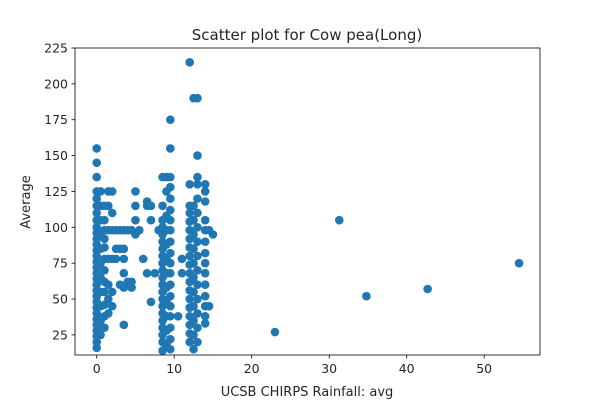  I want to click on y-axis-ticks: 25 50 75 100 125 150 175 200 225, so click(59, 191).